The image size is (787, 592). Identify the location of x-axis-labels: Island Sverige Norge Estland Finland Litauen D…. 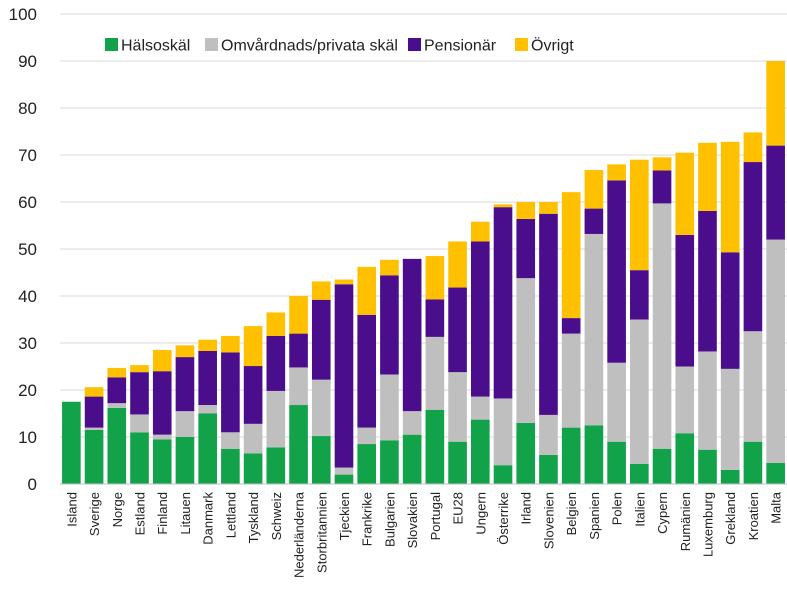
(423, 534).